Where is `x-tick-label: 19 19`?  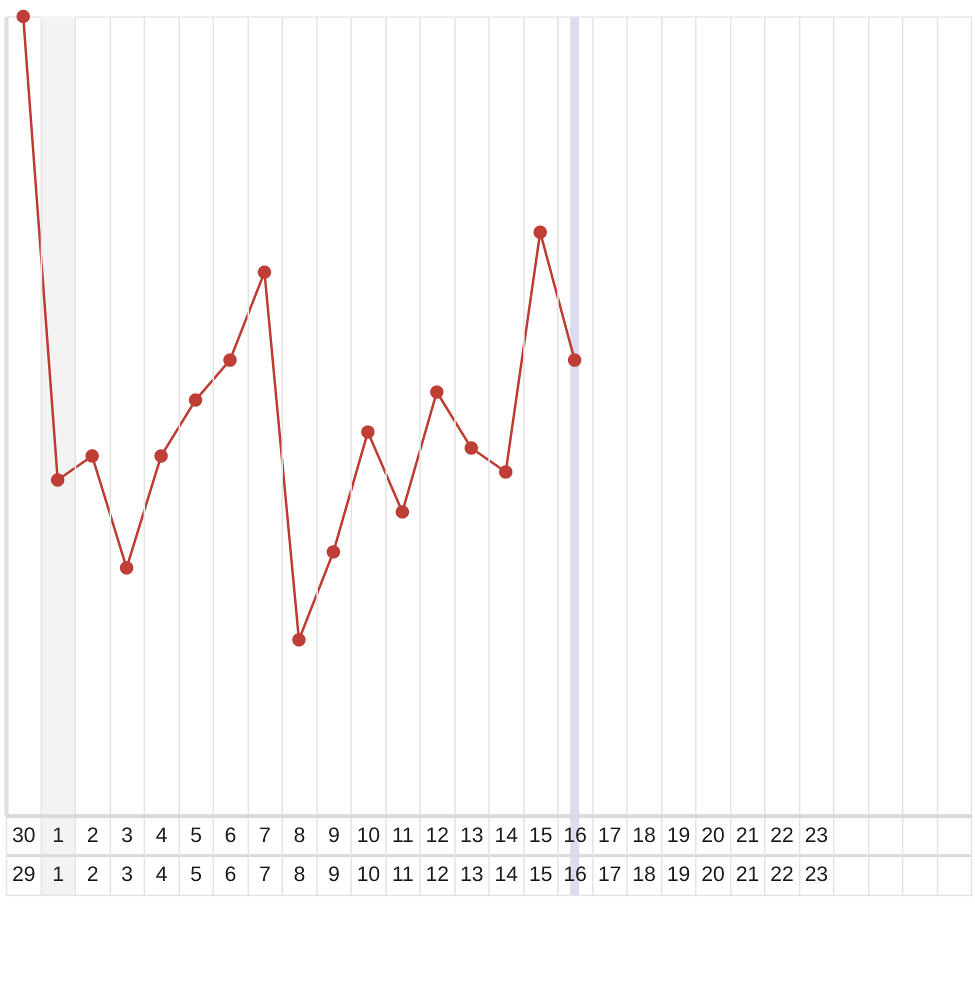 x-tick-label: 19 19 is located at coordinates (678, 855).